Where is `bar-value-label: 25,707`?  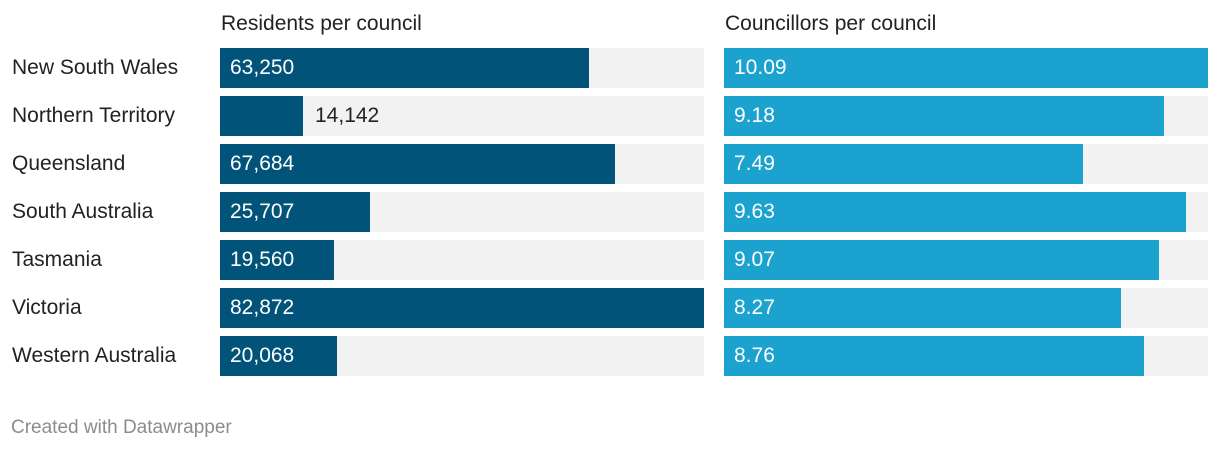 bar-value-label: 25,707 is located at coordinates (262, 211).